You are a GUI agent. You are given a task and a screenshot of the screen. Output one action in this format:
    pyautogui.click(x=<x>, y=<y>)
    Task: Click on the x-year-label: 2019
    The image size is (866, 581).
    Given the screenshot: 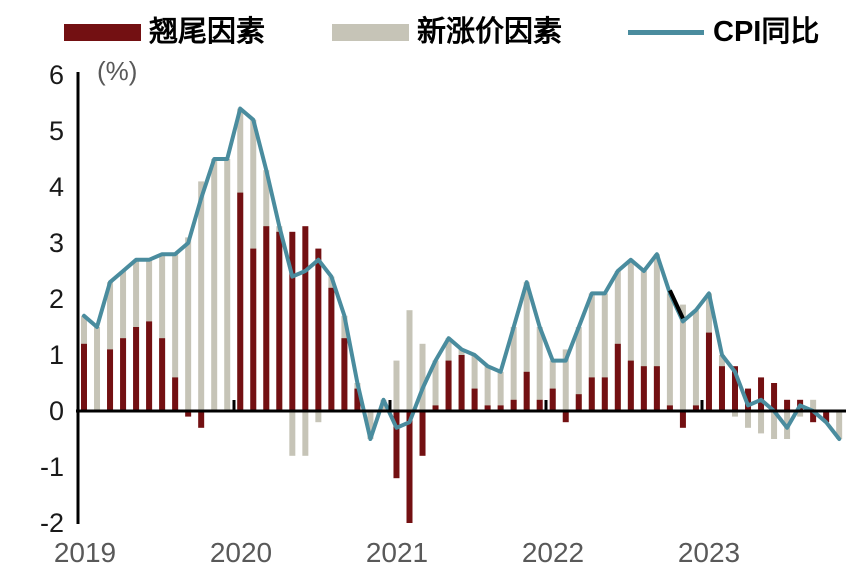 What is the action you would take?
    pyautogui.click(x=85, y=552)
    